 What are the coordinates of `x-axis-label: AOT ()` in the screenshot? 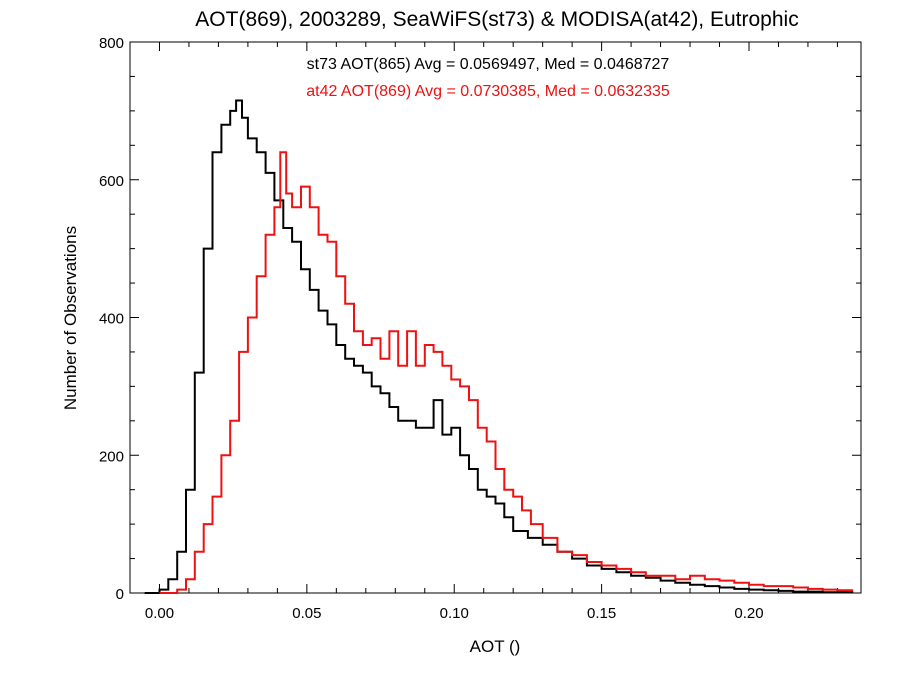 It's located at (495, 646).